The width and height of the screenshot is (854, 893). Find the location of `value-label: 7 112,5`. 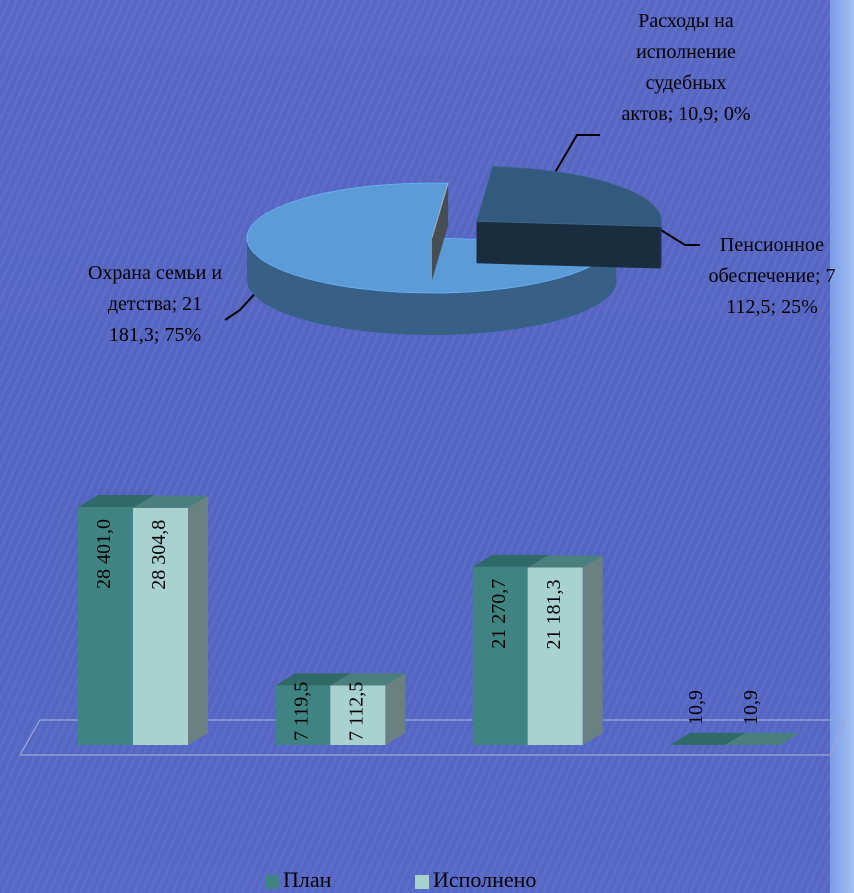

value-label: 7 112,5 is located at coordinates (356, 711).